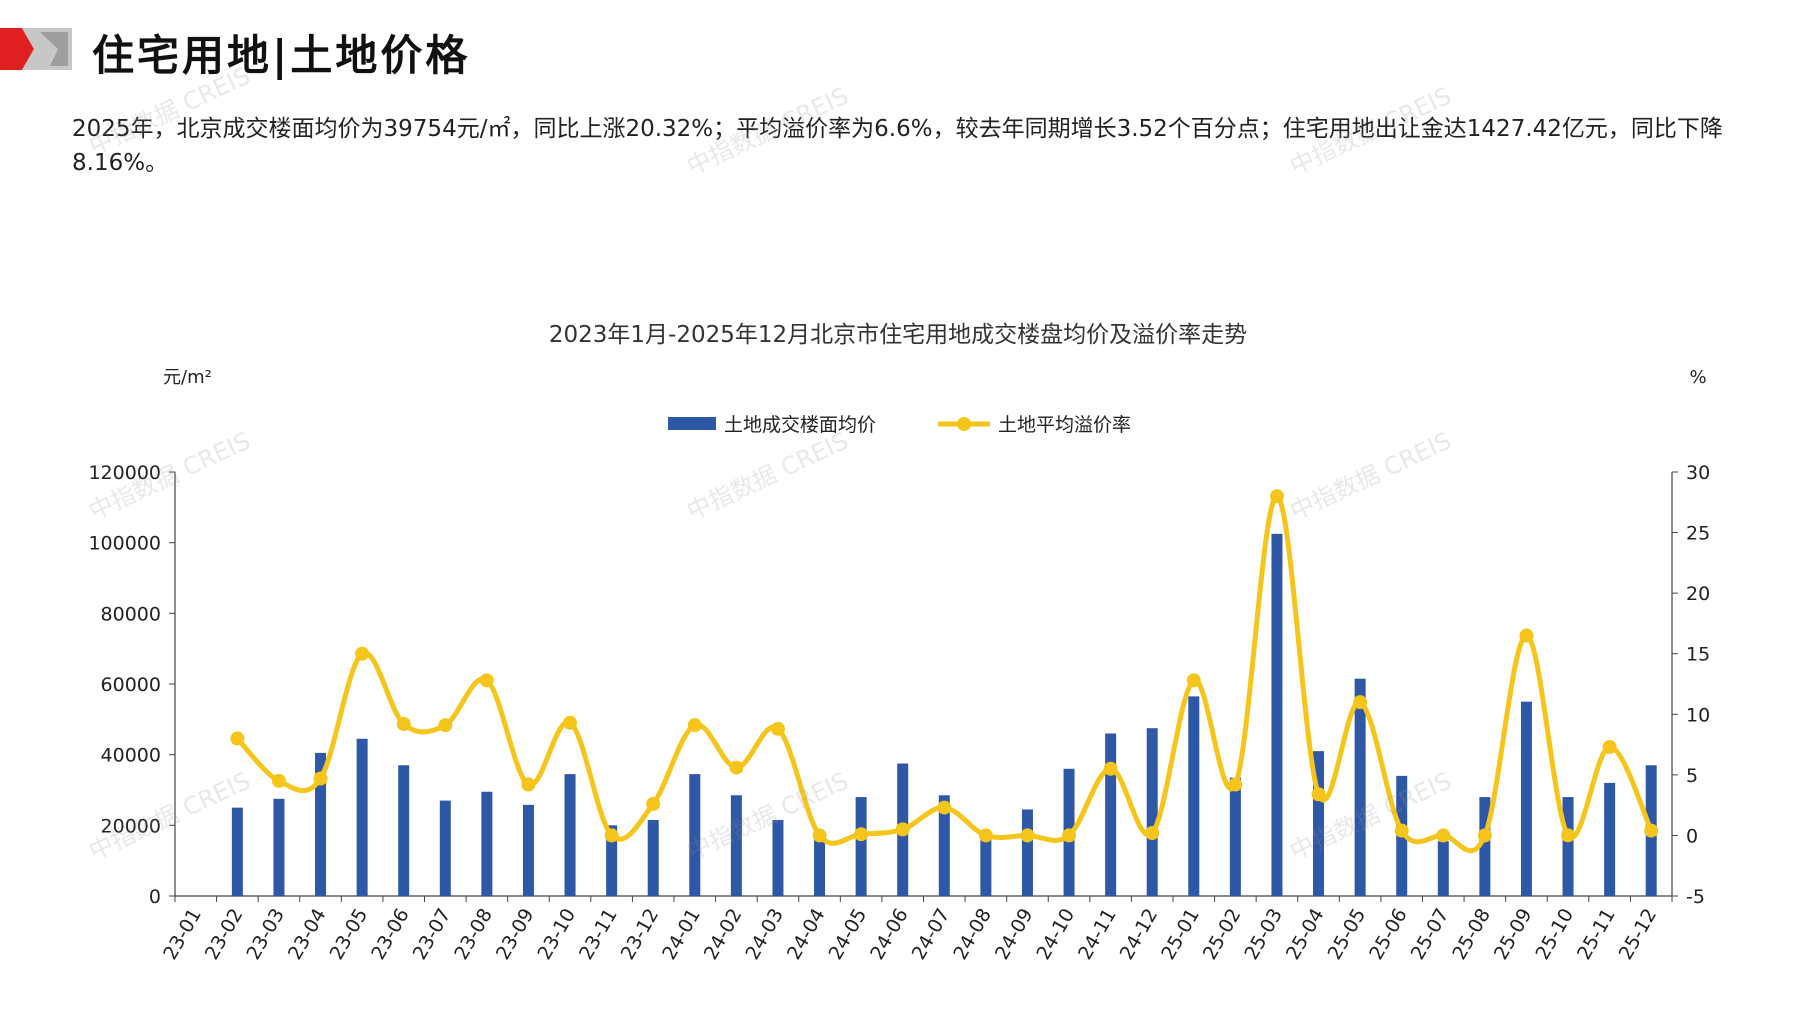  I want to click on x-tick-label: 24-12, so click(1139, 934).